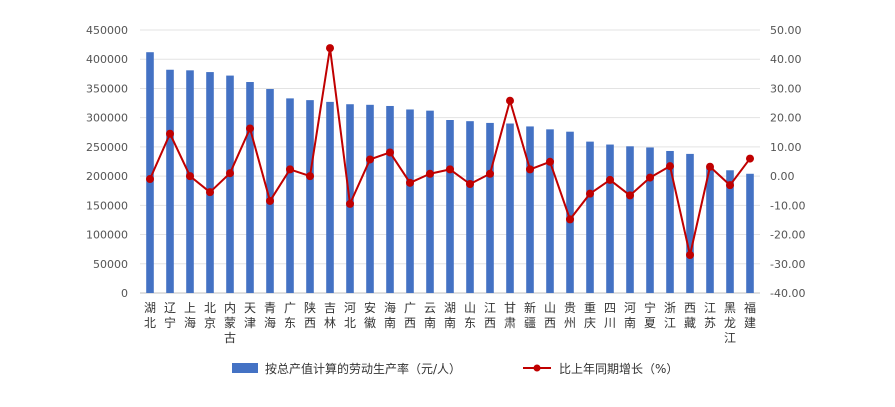  I want to click on category-label: 海南, so click(390, 315).